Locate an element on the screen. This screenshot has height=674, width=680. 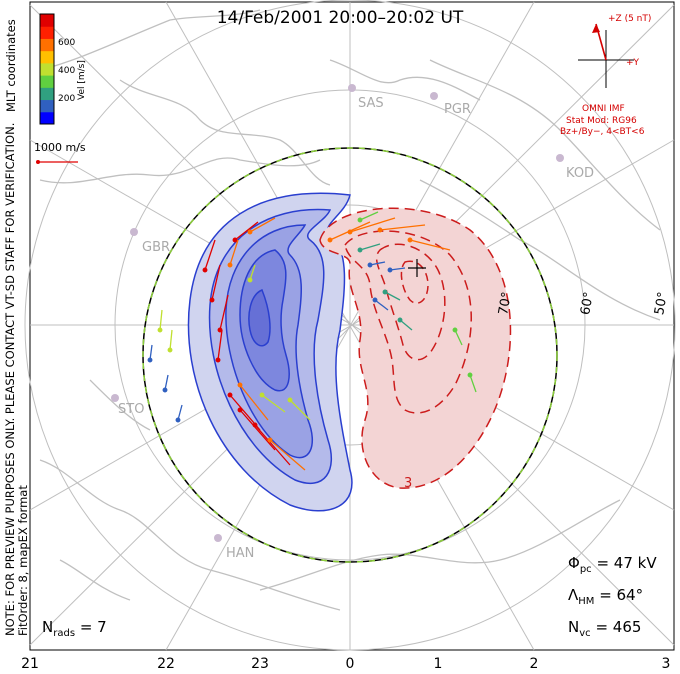
reference-vector-label: 1000 m/s is located at coordinates (60, 147).